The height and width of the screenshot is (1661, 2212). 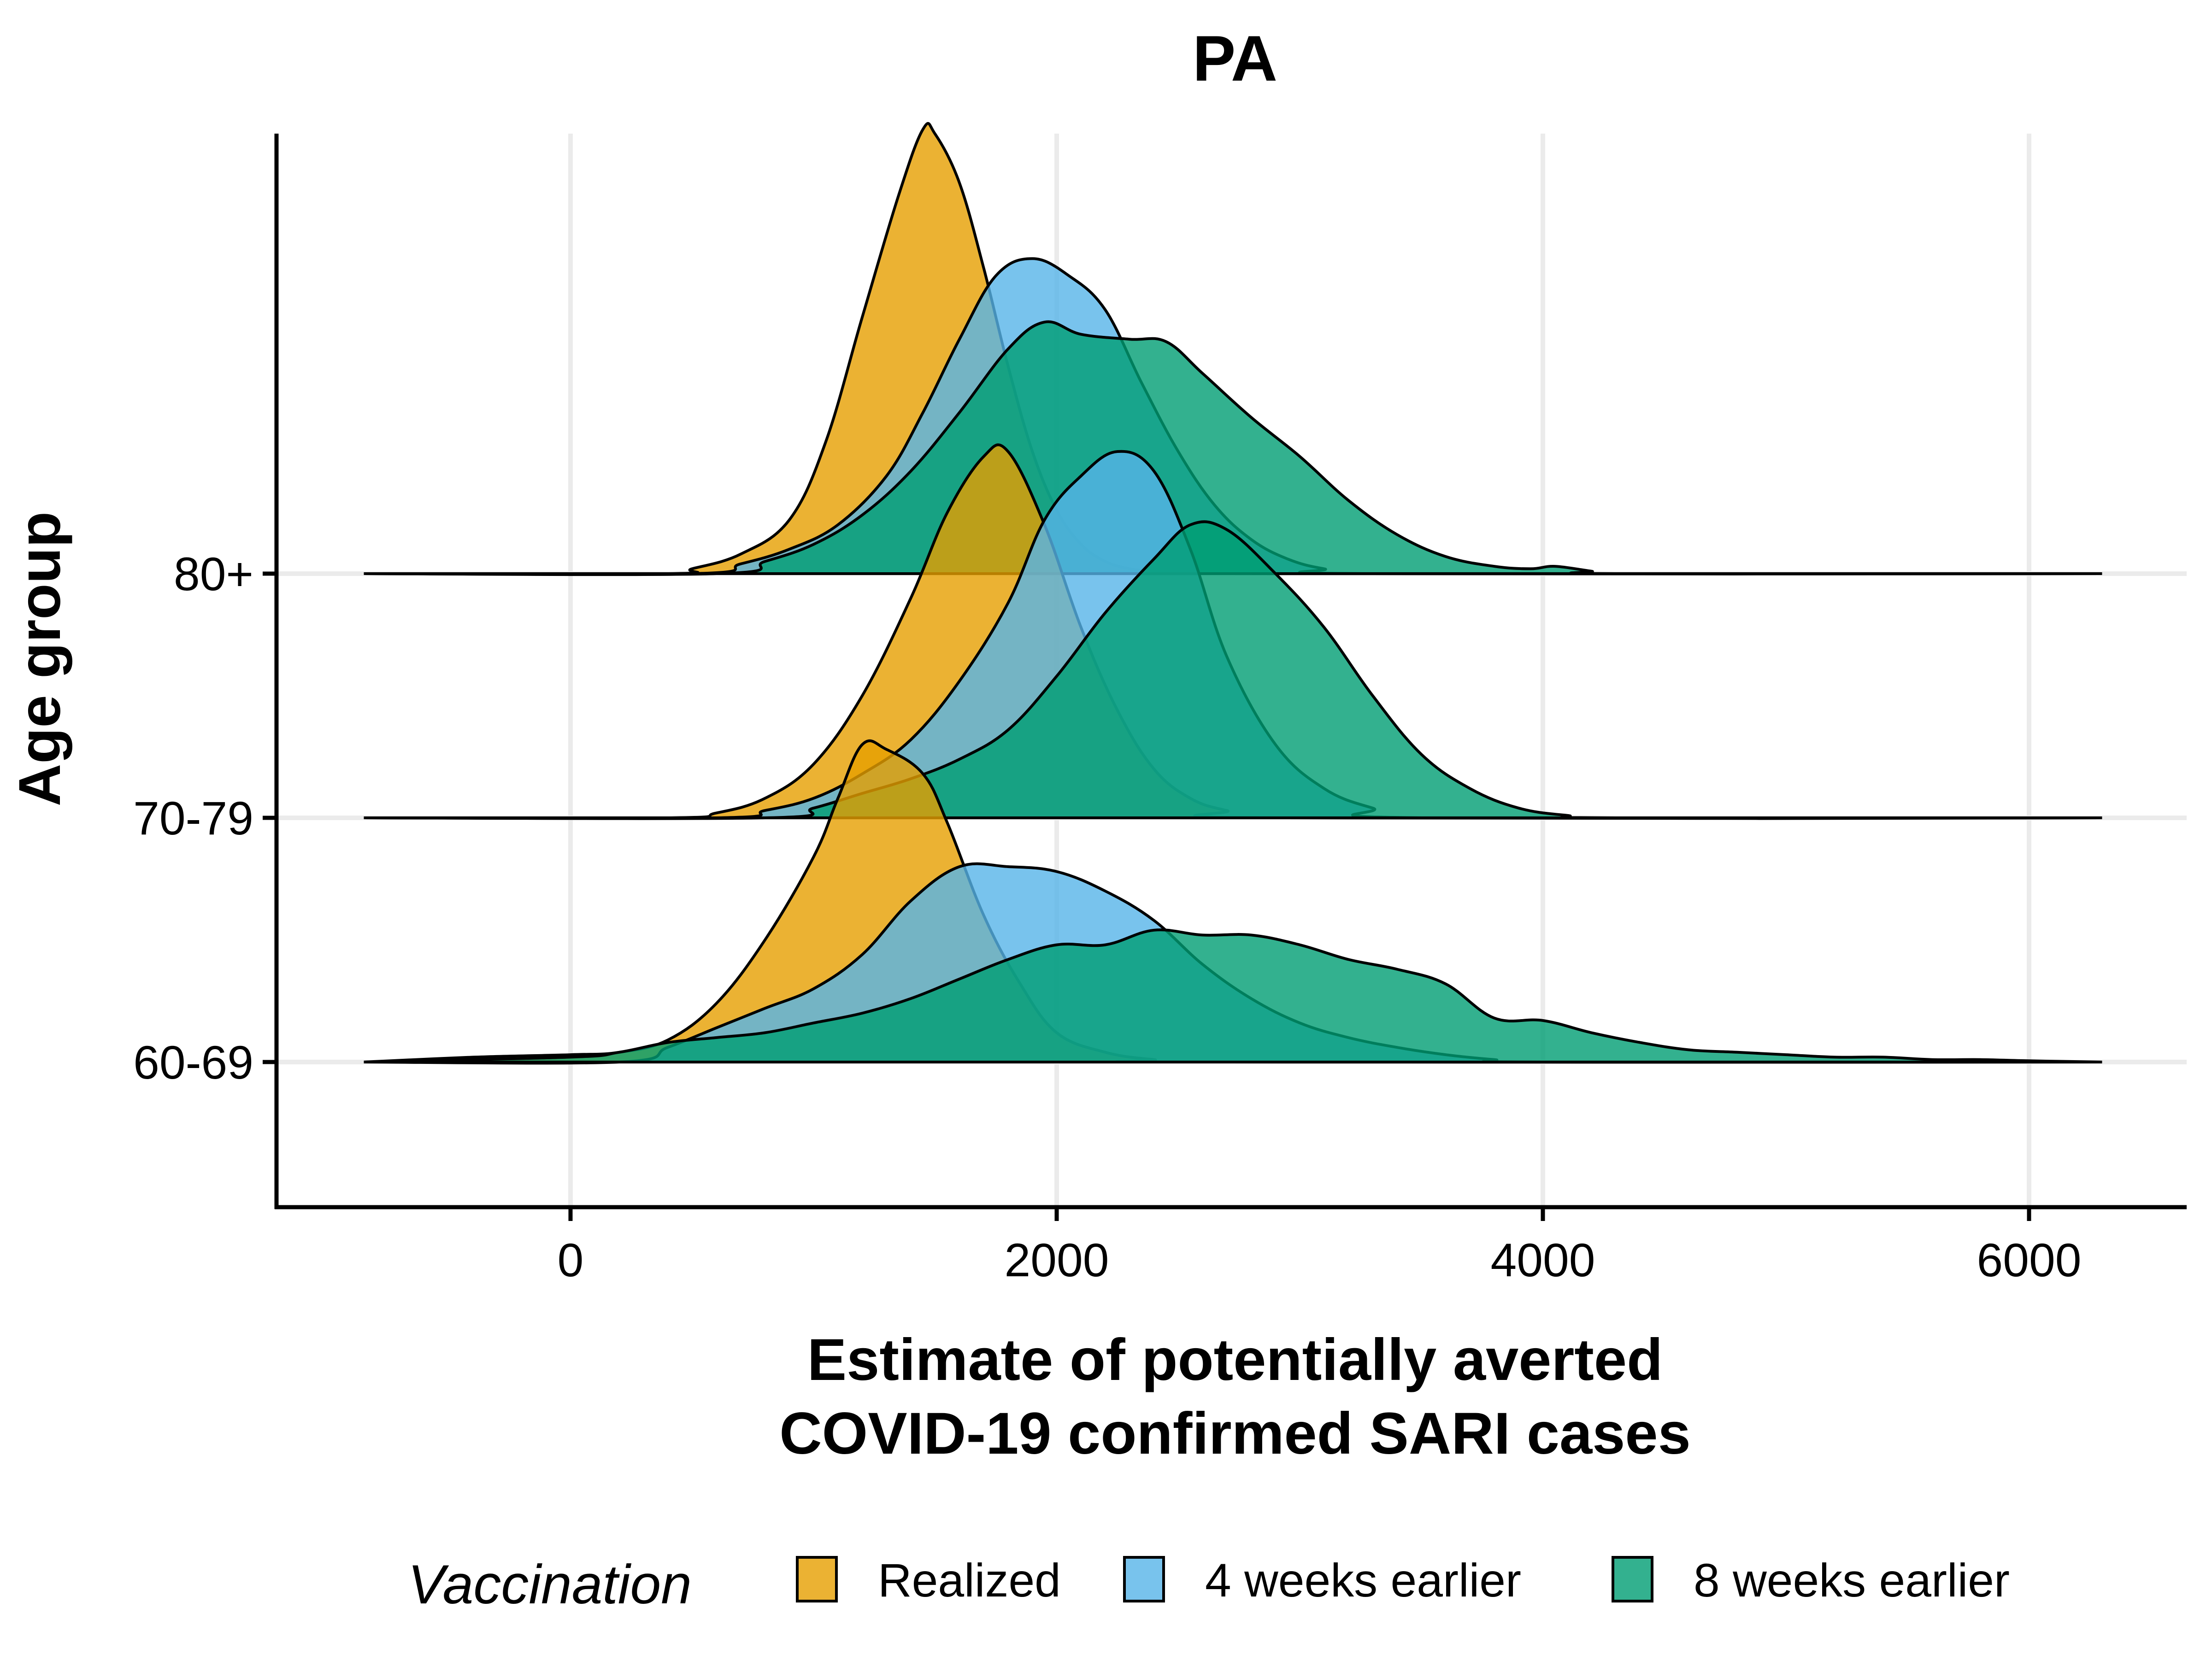 What do you see at coordinates (1852, 1580) in the screenshot?
I see `legend-label-w8: 8 weeks earlier` at bounding box center [1852, 1580].